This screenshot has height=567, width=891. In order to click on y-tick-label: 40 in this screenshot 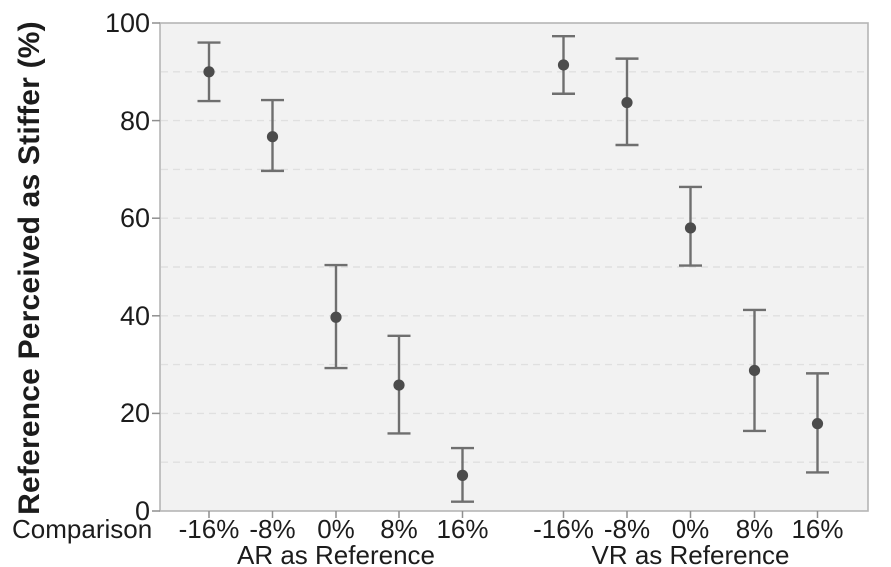, I will do `click(134, 315)`.